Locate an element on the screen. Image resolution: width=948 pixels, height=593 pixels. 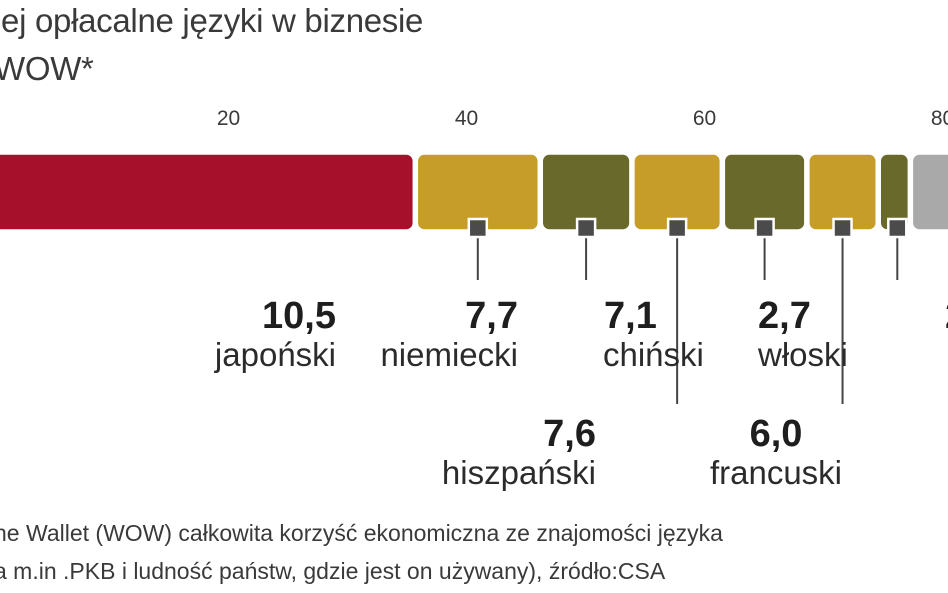
segment-name-label: niemiecki is located at coordinates (449, 354).